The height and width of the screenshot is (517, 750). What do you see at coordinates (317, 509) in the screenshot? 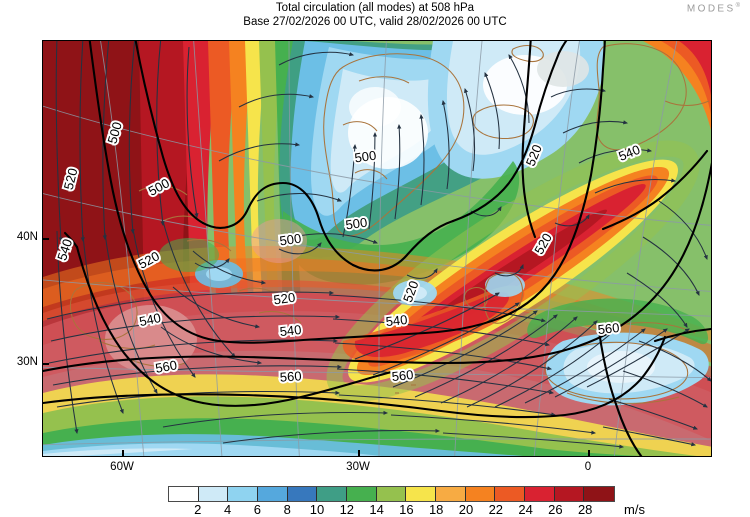
I see `colorbar-tick-10: 10` at bounding box center [317, 509].